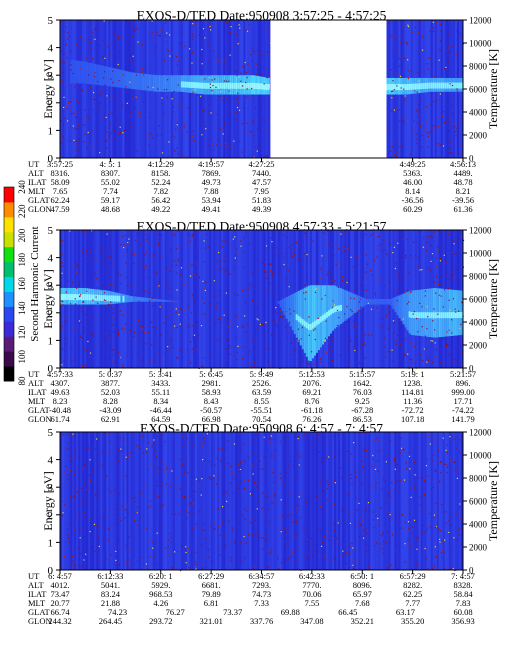  I want to click on table-cell: -36.56, so click(413, 200).